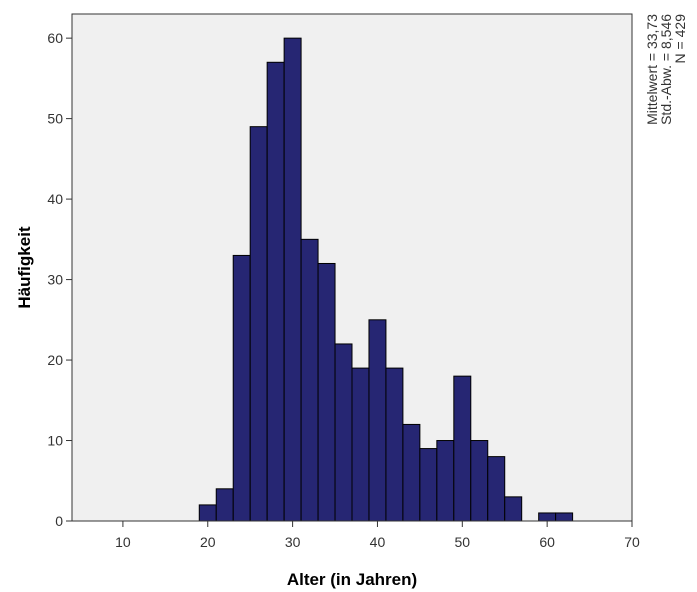 The image size is (697, 592). Describe the element at coordinates (55, 360) in the screenshot. I see `y-tick-label: 20` at that location.